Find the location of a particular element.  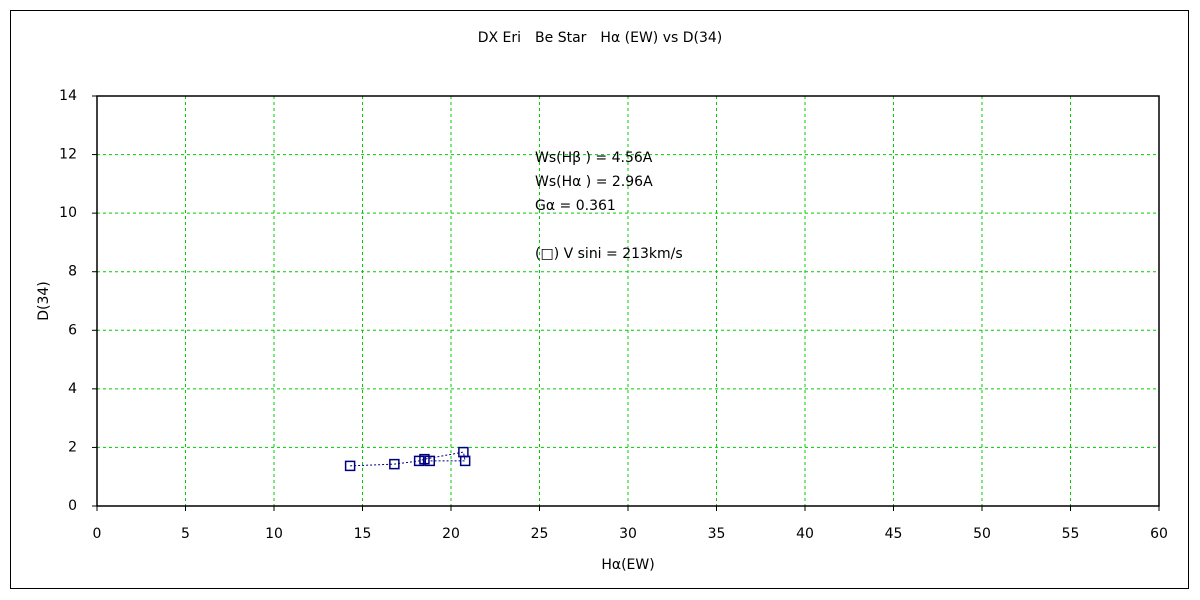

x-axis-label: Hα(EW) is located at coordinates (627, 565).